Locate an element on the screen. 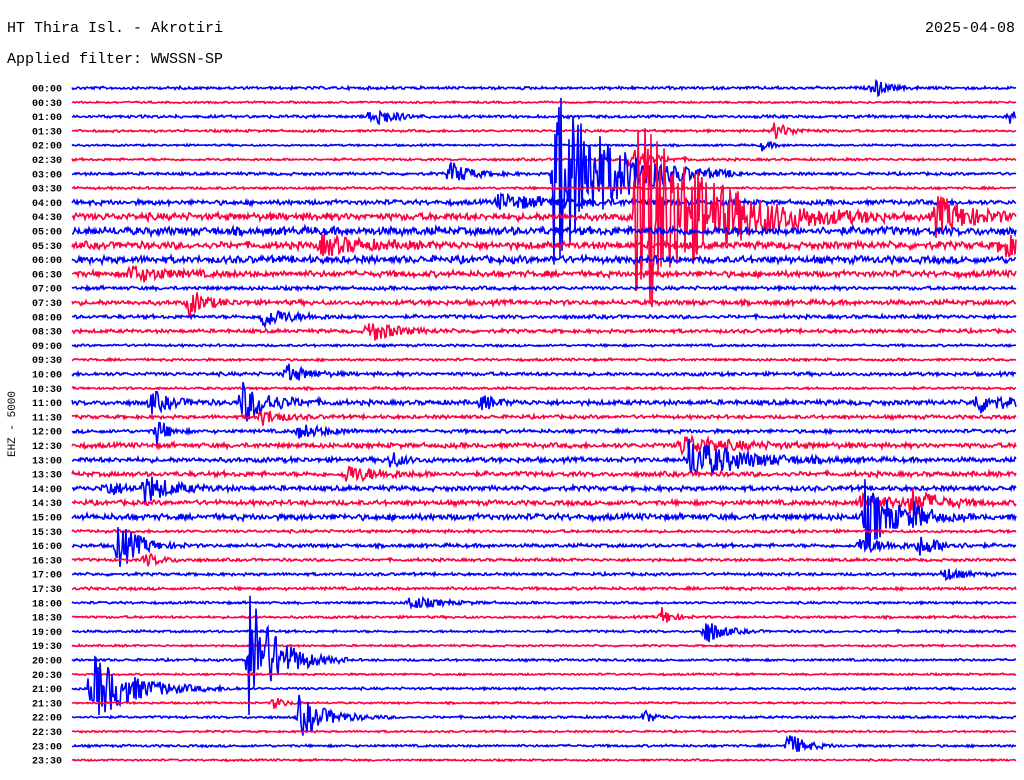 The height and width of the screenshot is (780, 1024). trace-time-label: 10:30 is located at coordinates (47, 390).